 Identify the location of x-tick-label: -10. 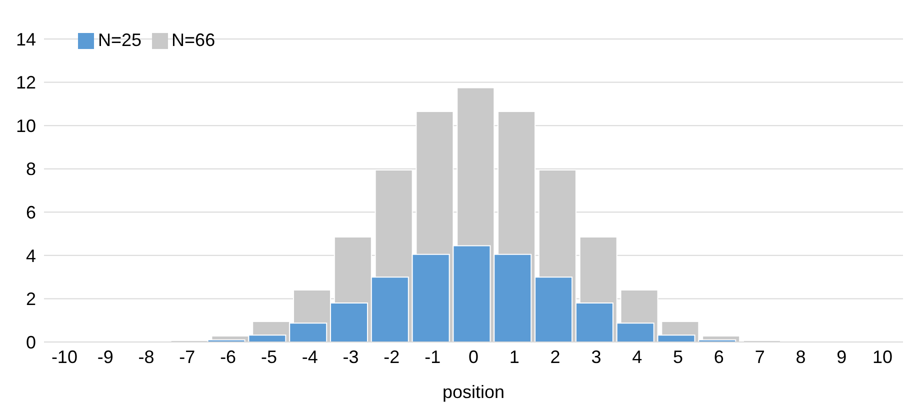
(64, 356).